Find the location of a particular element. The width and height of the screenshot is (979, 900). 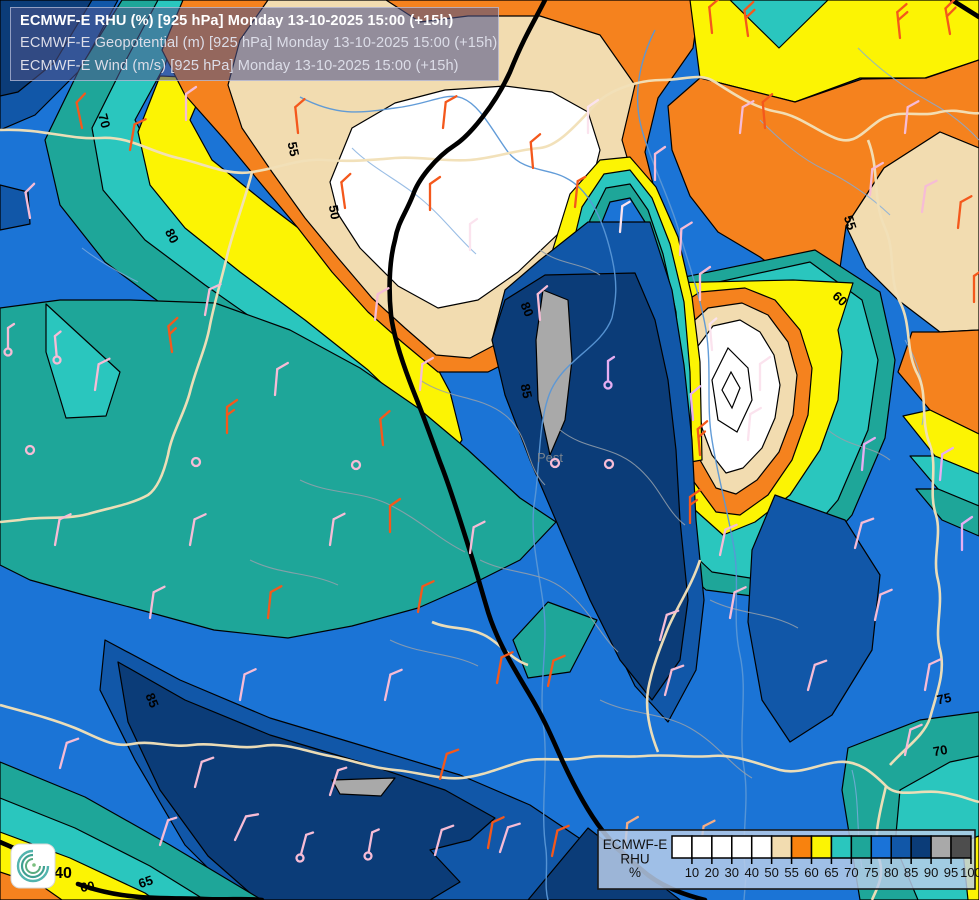

legend-tick-label: 65 is located at coordinates (831, 872).